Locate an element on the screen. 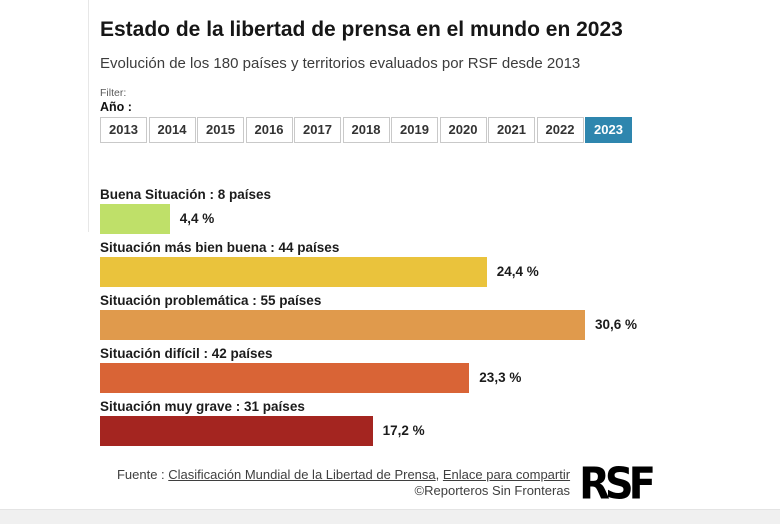  year-tab-2013: 2013 is located at coordinates (123, 129).